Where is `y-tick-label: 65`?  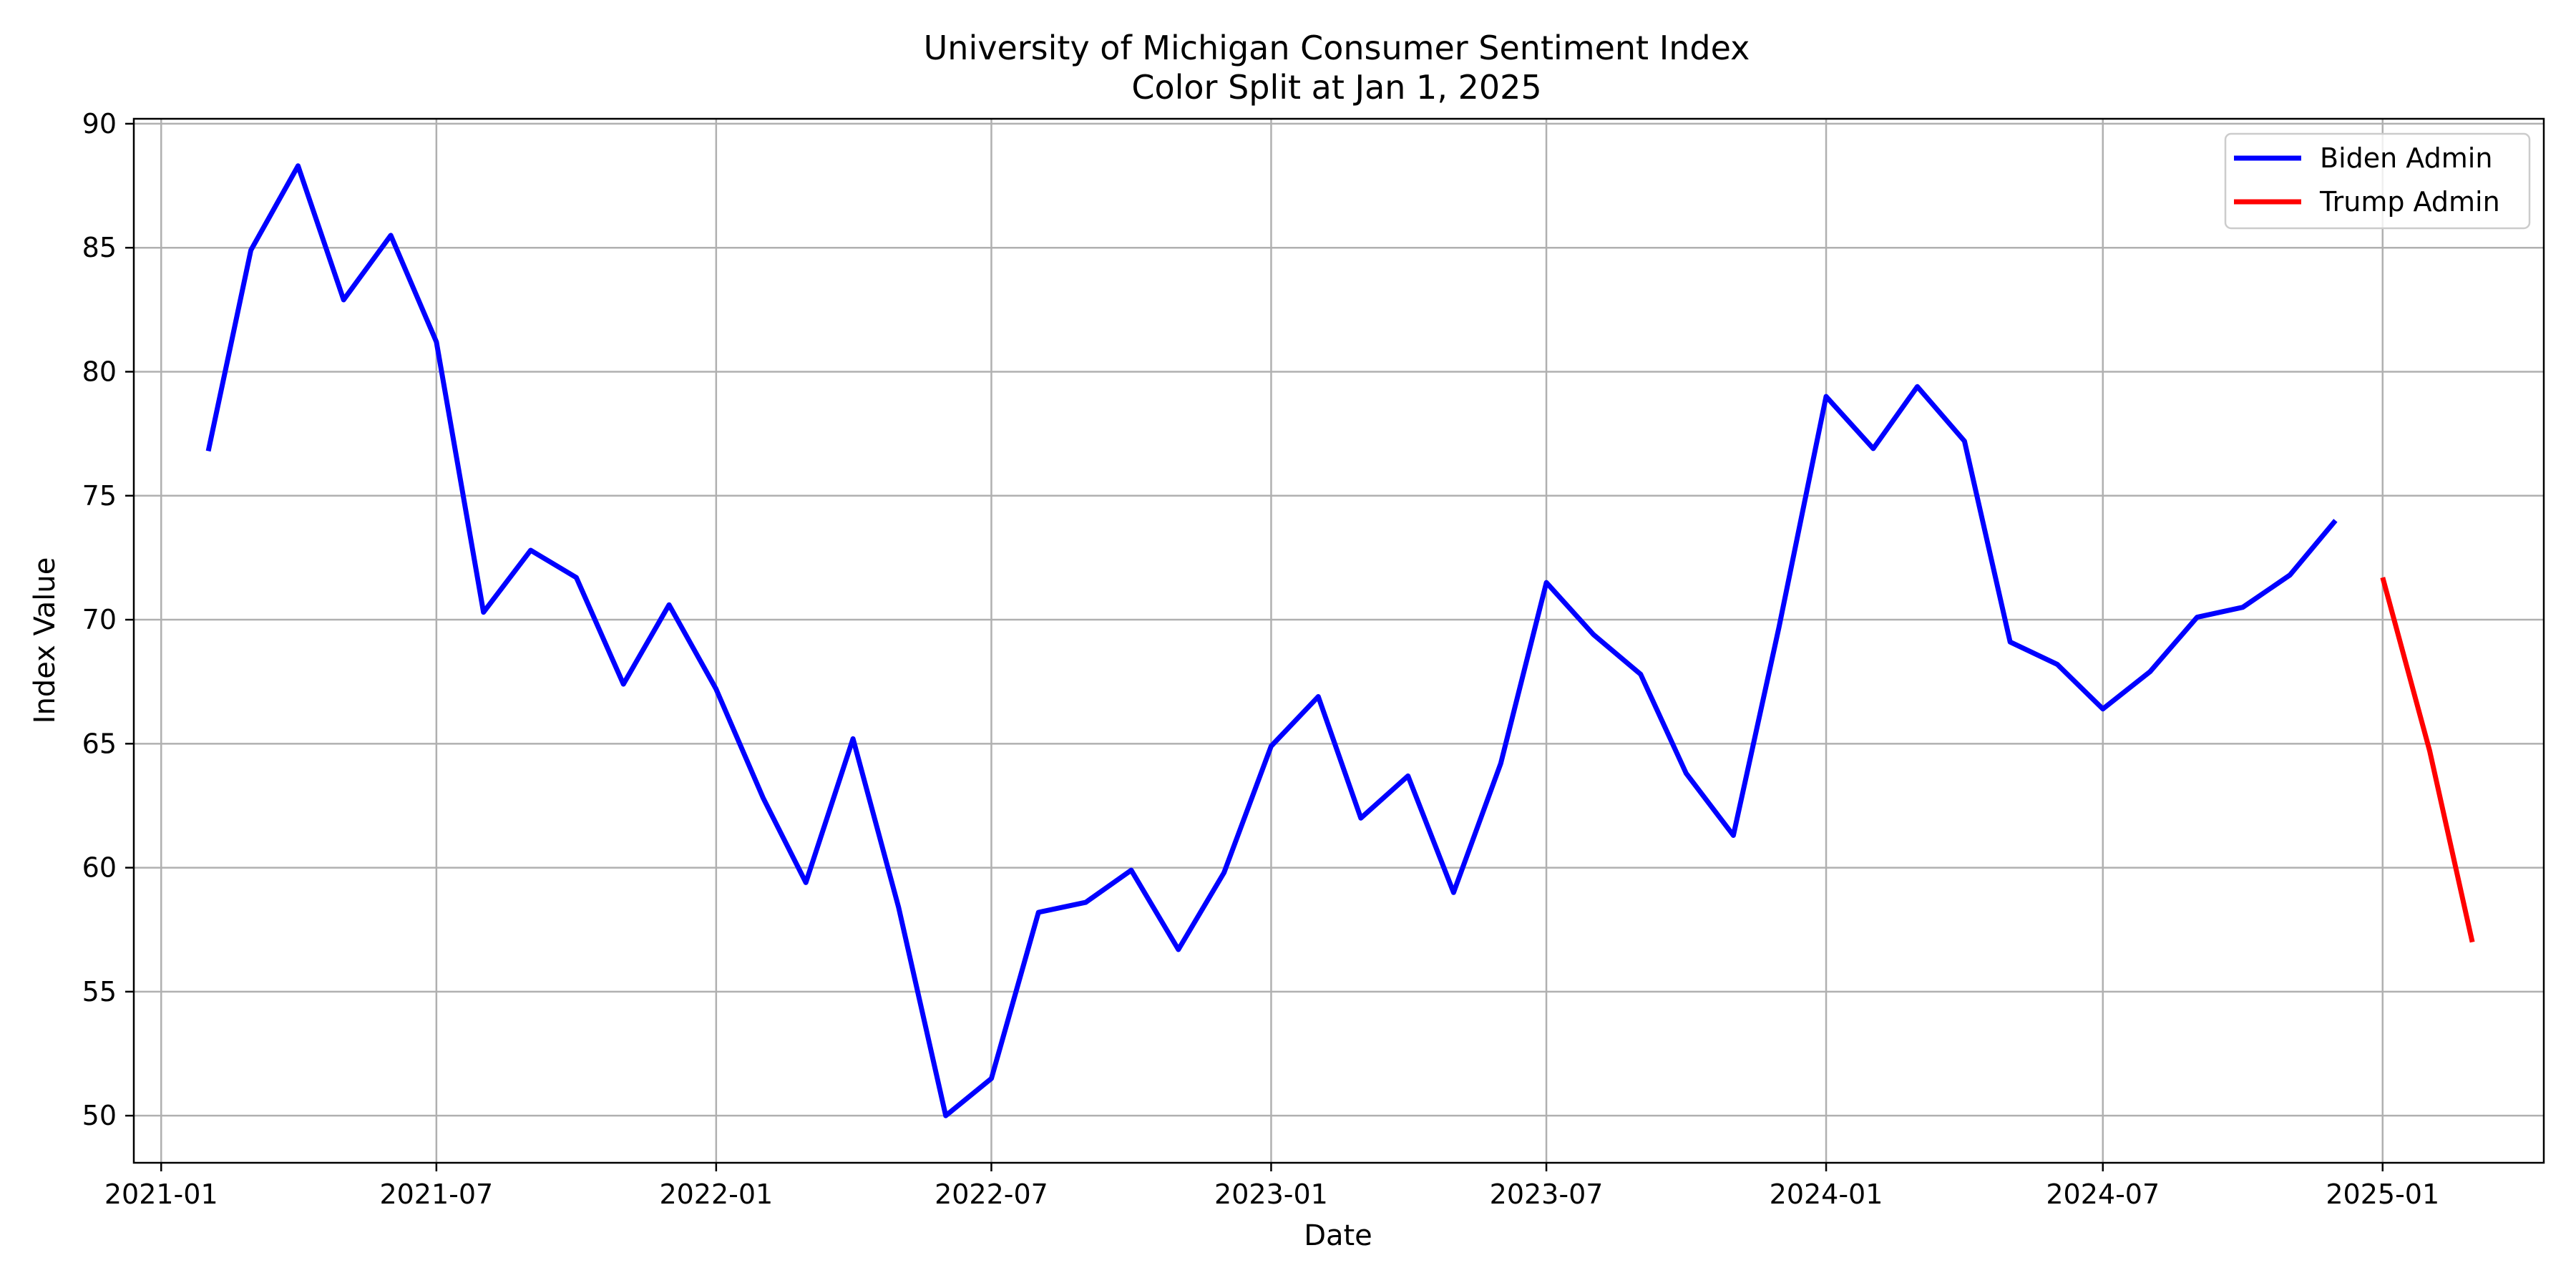
y-tick-label: 65 is located at coordinates (100, 743).